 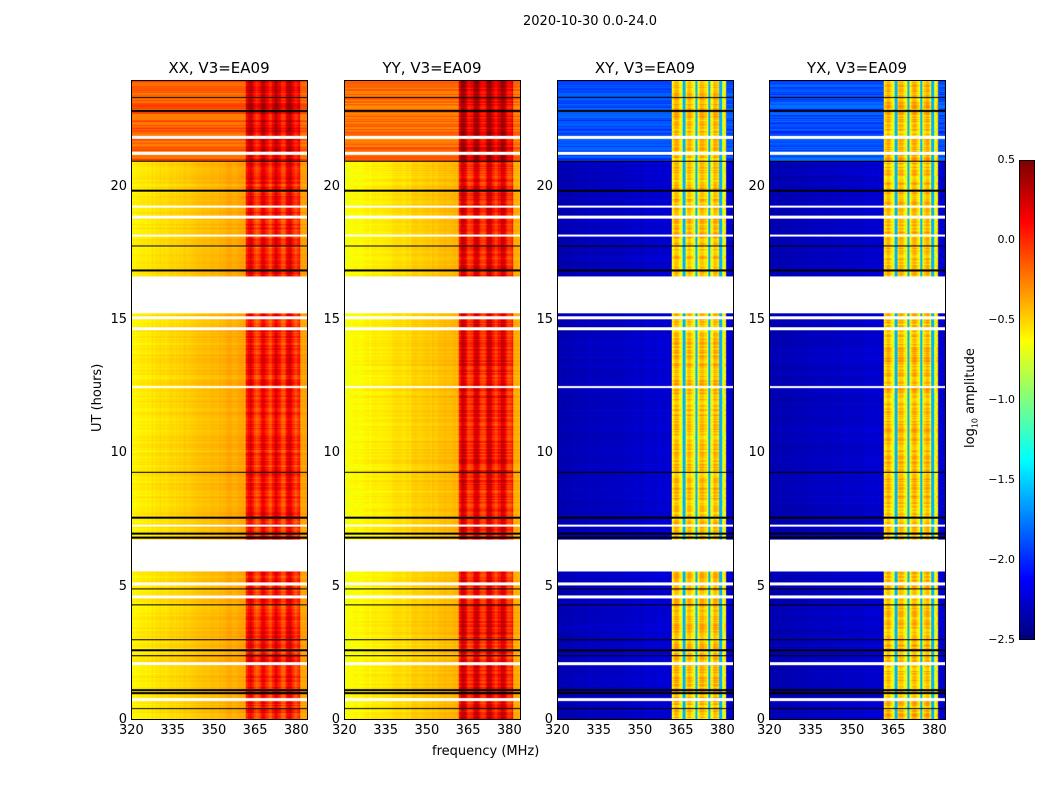 What do you see at coordinates (219, 68) in the screenshot?
I see `panel-title: XX, V3=EA09` at bounding box center [219, 68].